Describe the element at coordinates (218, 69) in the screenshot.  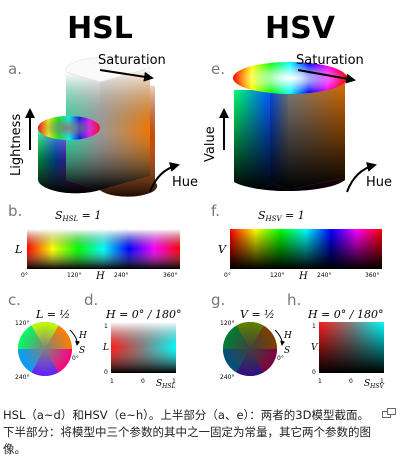
I see `panel-letter-e: e.` at that location.